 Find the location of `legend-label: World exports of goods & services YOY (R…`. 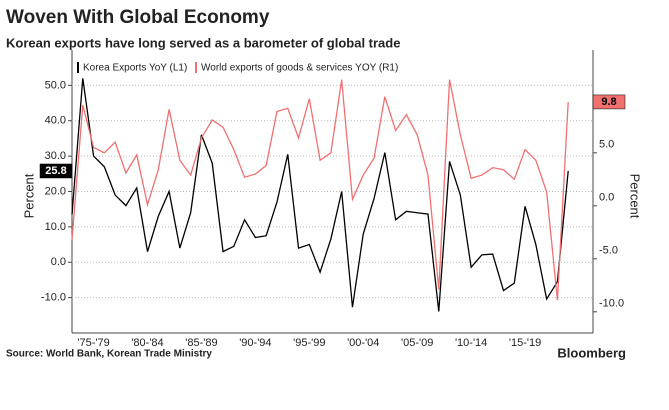

legend-label: World exports of goods & services YOY (R… is located at coordinates (299, 68).